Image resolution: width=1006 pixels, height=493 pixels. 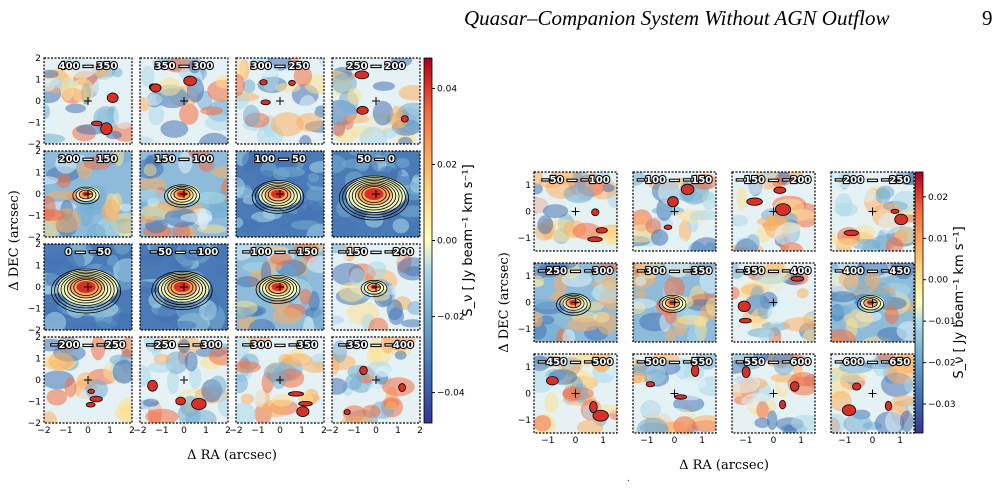 What do you see at coordinates (184, 159) in the screenshot?
I see `velocity-range-label: 150 — 100` at bounding box center [184, 159].